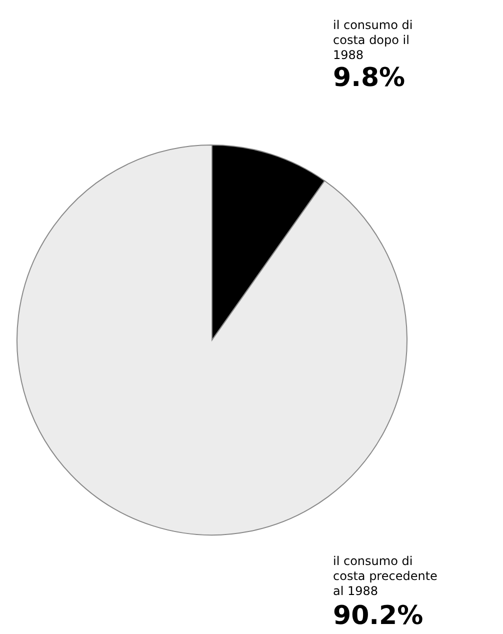  I want to click on data-label: 90.2%, so click(378, 616).